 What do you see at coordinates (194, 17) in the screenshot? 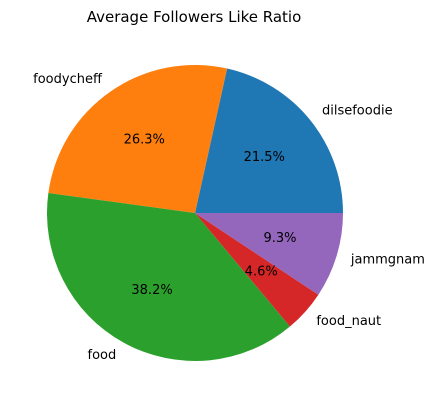
I see `chart-title: Average Followers Like Ratio` at bounding box center [194, 17].